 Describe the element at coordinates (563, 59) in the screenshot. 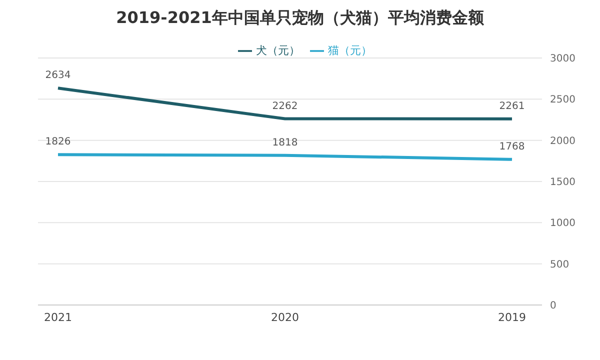

I see `y-tick-label: 3000` at that location.